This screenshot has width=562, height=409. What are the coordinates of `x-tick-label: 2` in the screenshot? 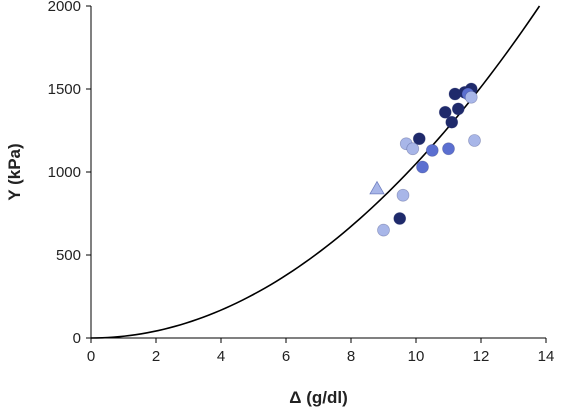 It's located at (156, 356).